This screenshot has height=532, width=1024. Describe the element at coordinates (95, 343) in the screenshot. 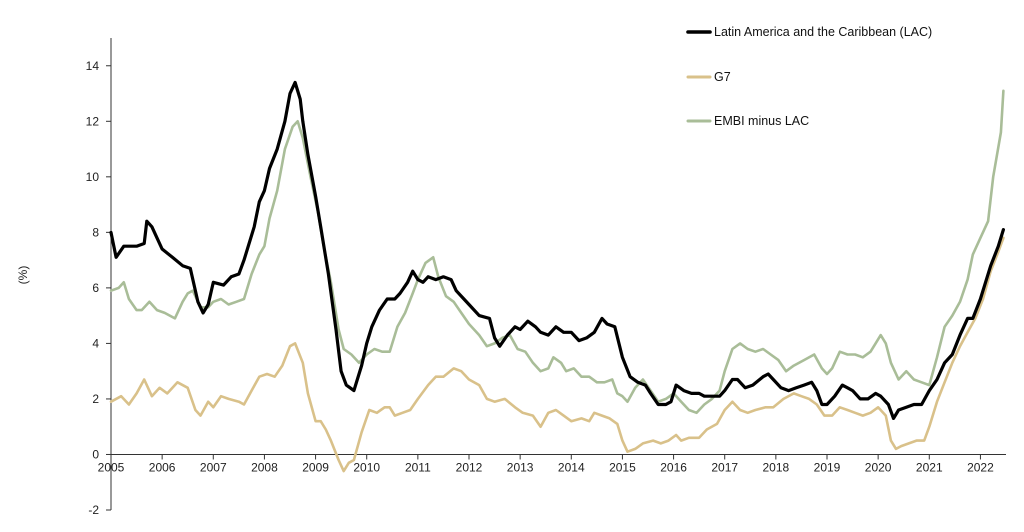

I see `y-tick-label: 4` at that location.